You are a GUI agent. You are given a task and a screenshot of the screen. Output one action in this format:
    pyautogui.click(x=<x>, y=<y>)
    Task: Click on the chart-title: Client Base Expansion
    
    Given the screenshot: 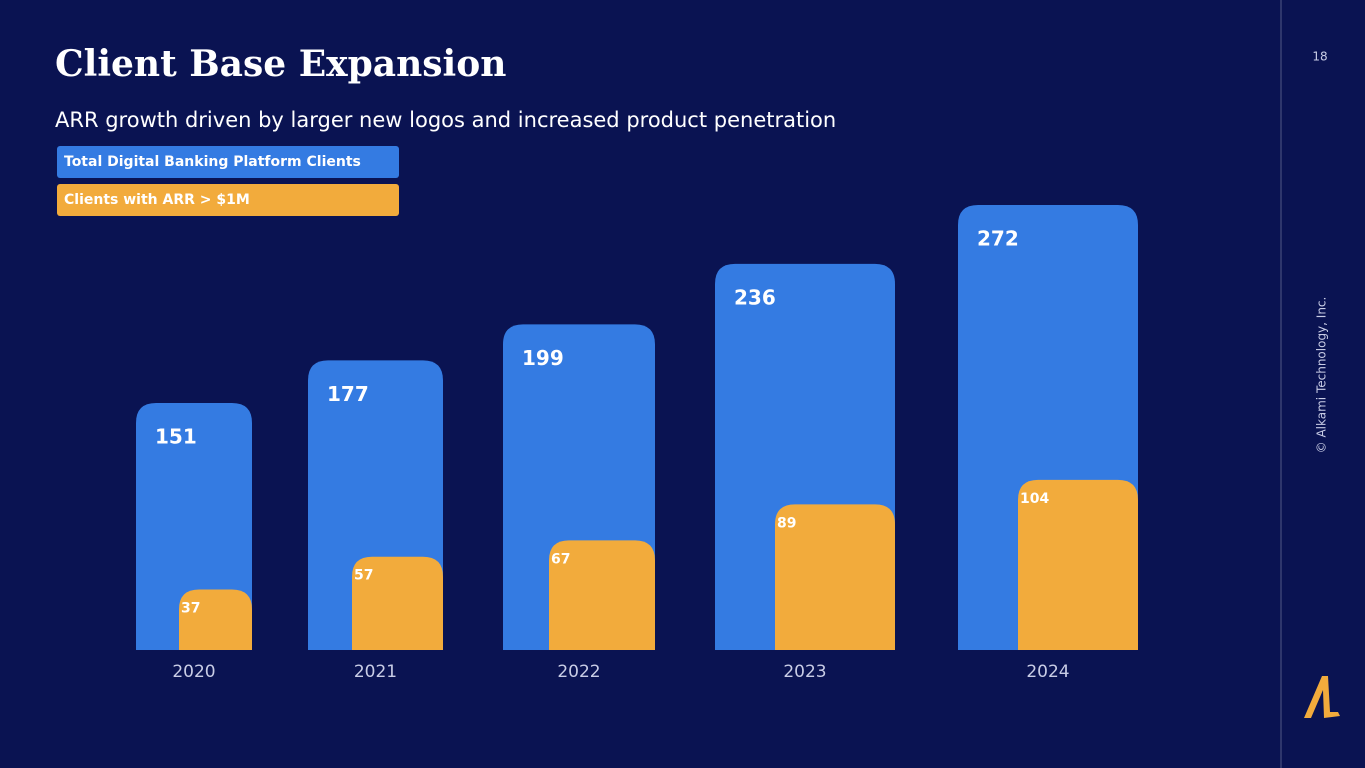 What is the action you would take?
    pyautogui.click(x=280, y=64)
    